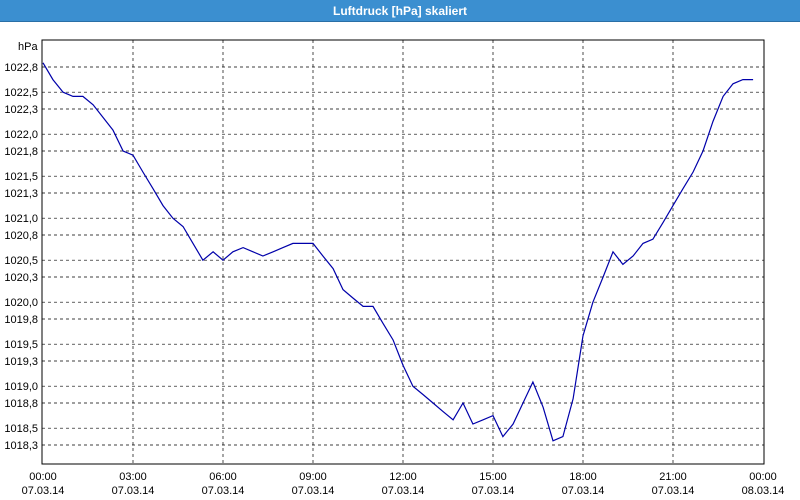  What do you see at coordinates (21, 303) in the screenshot?
I see `y-tick-label: 1020,0` at bounding box center [21, 303].